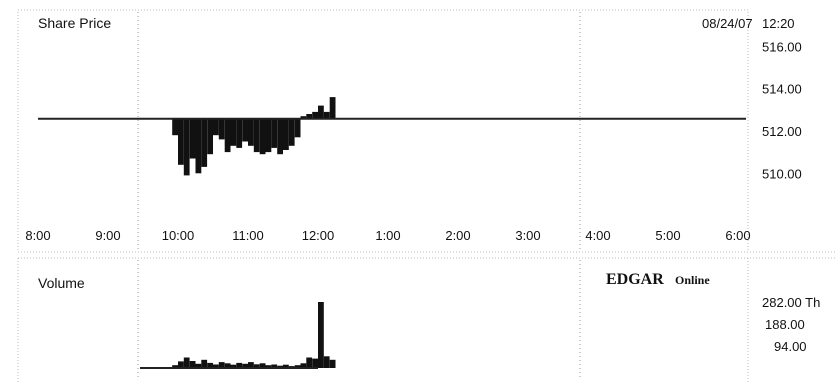 This screenshot has width=836, height=383. Describe the element at coordinates (782, 173) in the screenshot. I see `price-y-tick: 510.00` at that location.